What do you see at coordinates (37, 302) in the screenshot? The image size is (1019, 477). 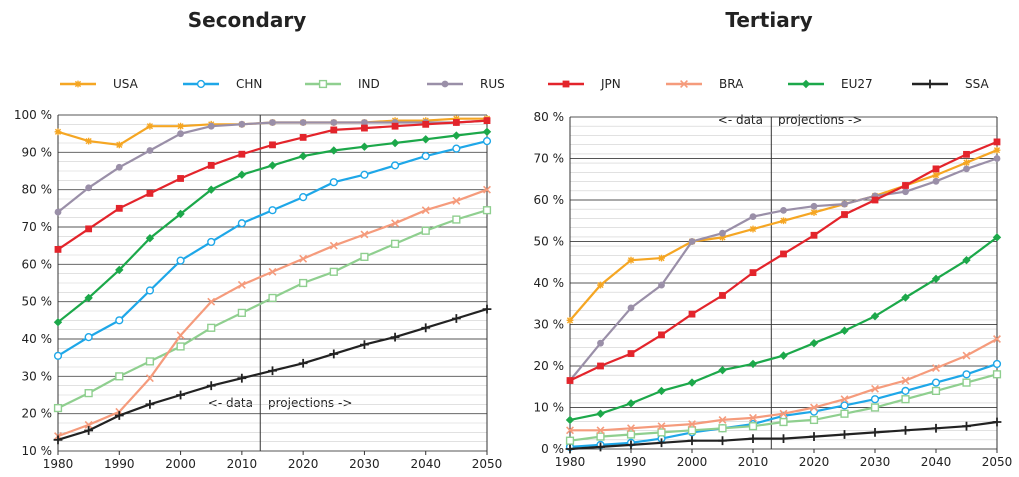 I see `y-tick-label: 50 %` at bounding box center [37, 302].